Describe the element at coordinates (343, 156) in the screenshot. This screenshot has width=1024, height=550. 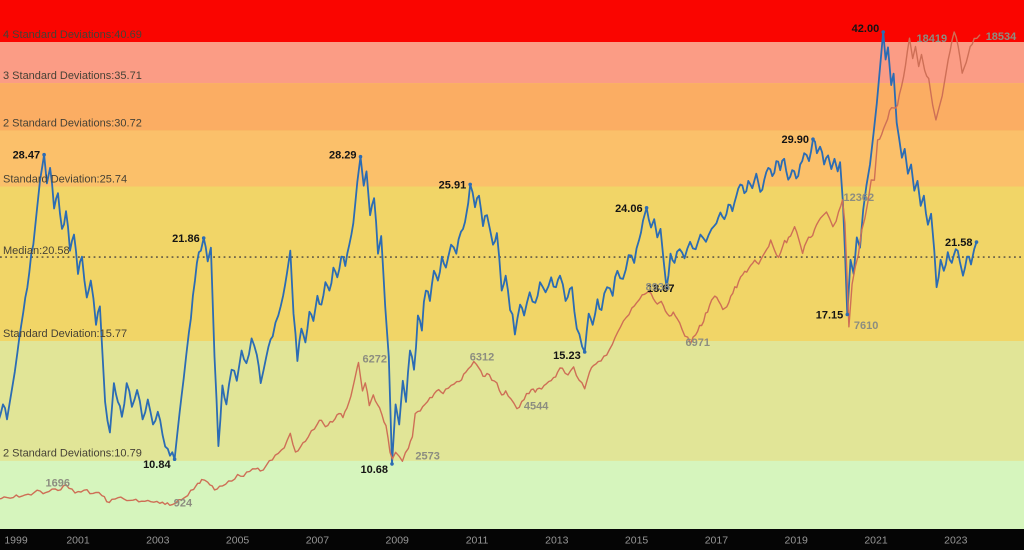
I see `pe-annotation: 28.29` at that location.